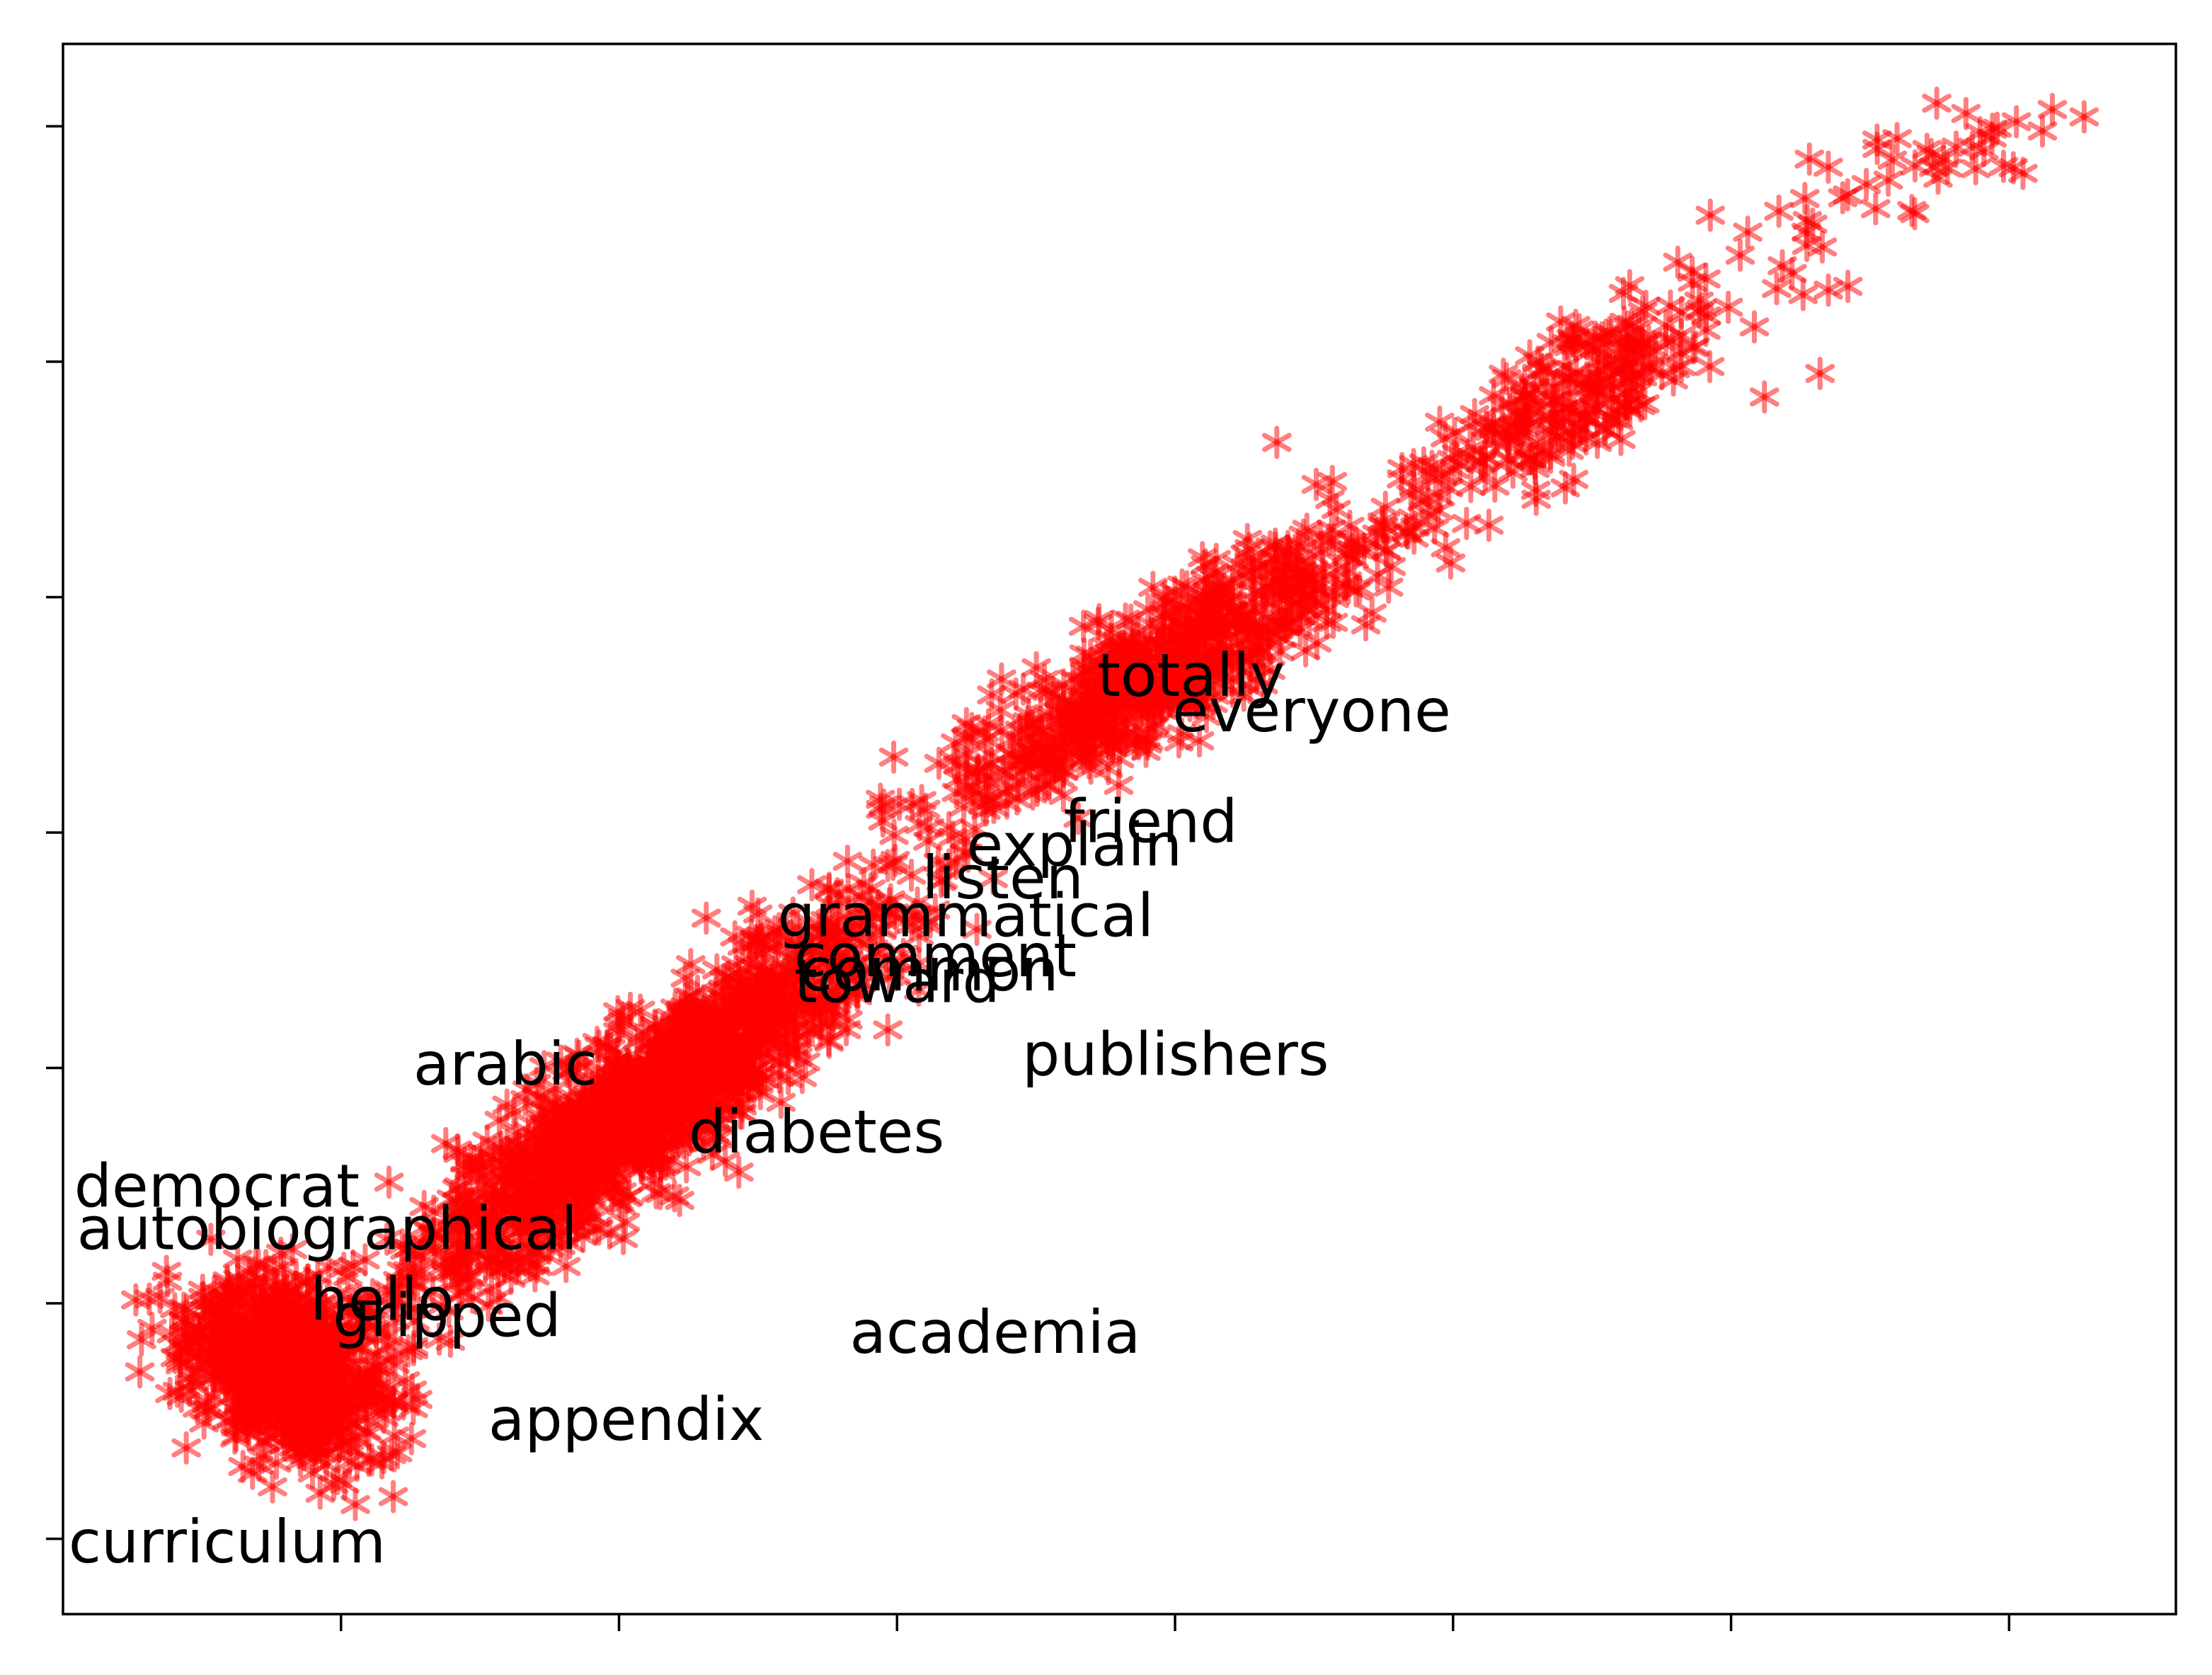  I want to click on scatter-point, so click(211, 1240).